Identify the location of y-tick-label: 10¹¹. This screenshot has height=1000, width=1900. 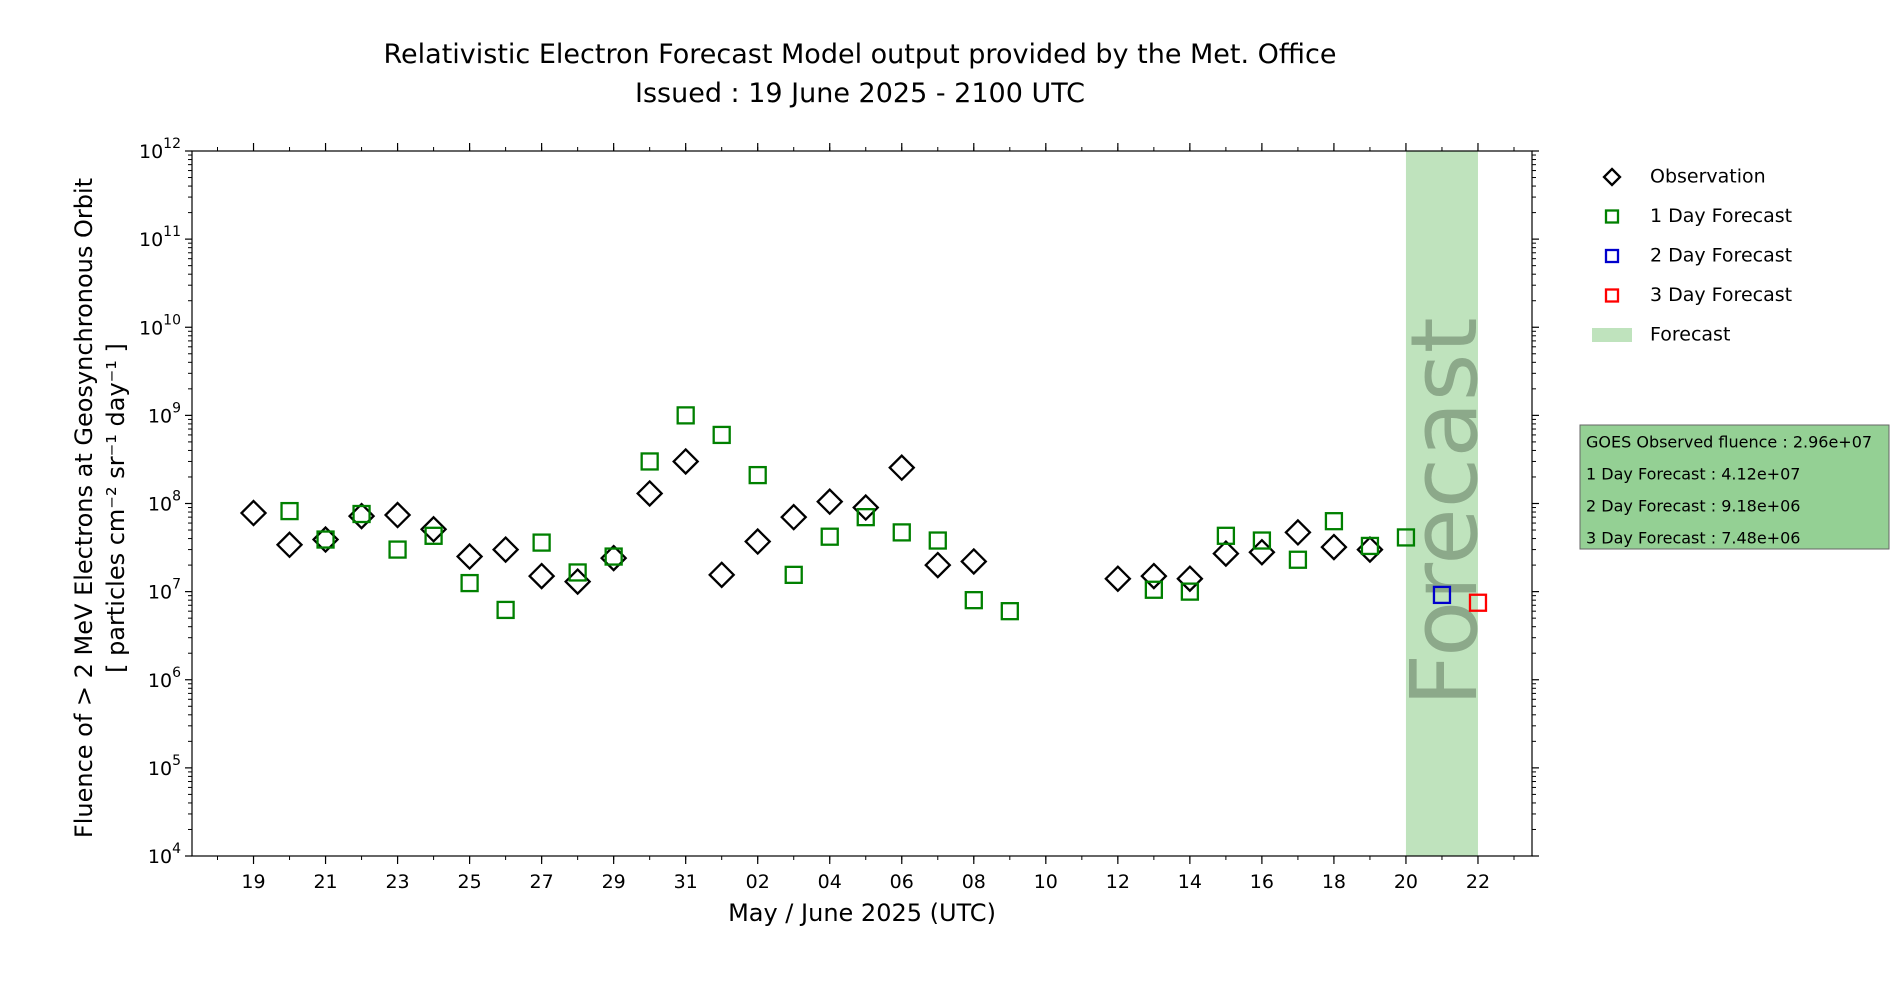
(160, 237).